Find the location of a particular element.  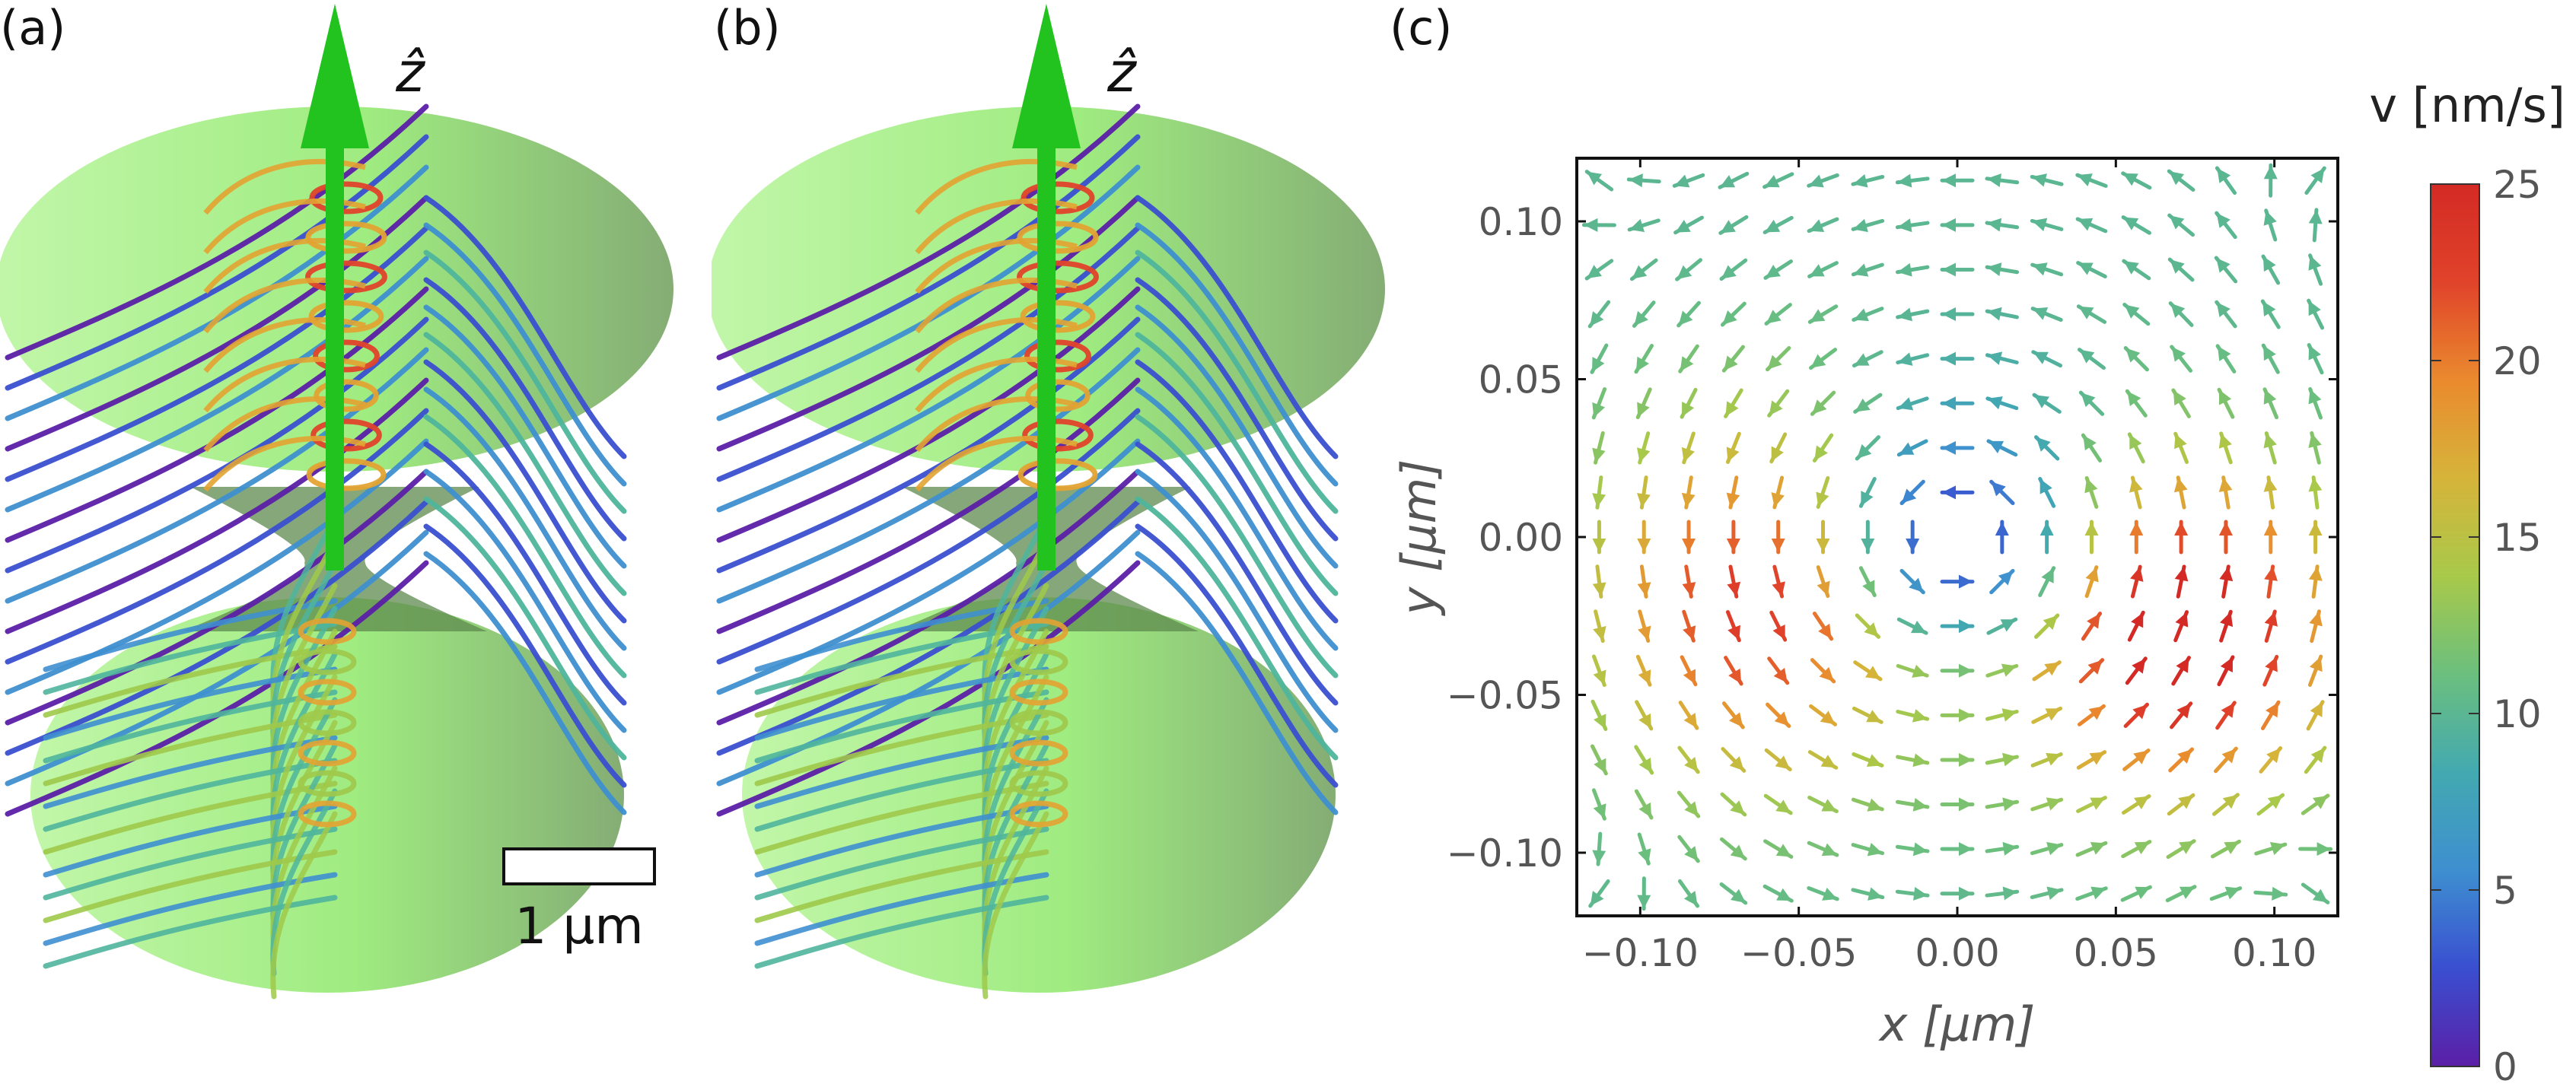

z-axis-arrowhead is located at coordinates (335, 76).